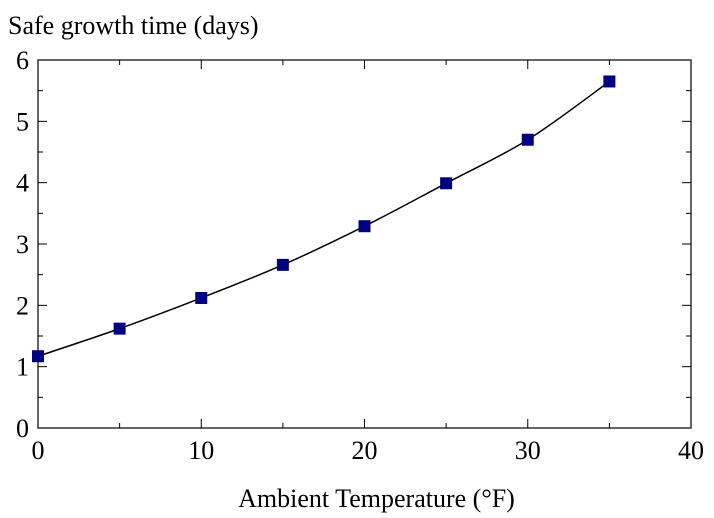 The width and height of the screenshot is (714, 518). Describe the element at coordinates (22, 121) in the screenshot. I see `y-tick-label: 5` at that location.